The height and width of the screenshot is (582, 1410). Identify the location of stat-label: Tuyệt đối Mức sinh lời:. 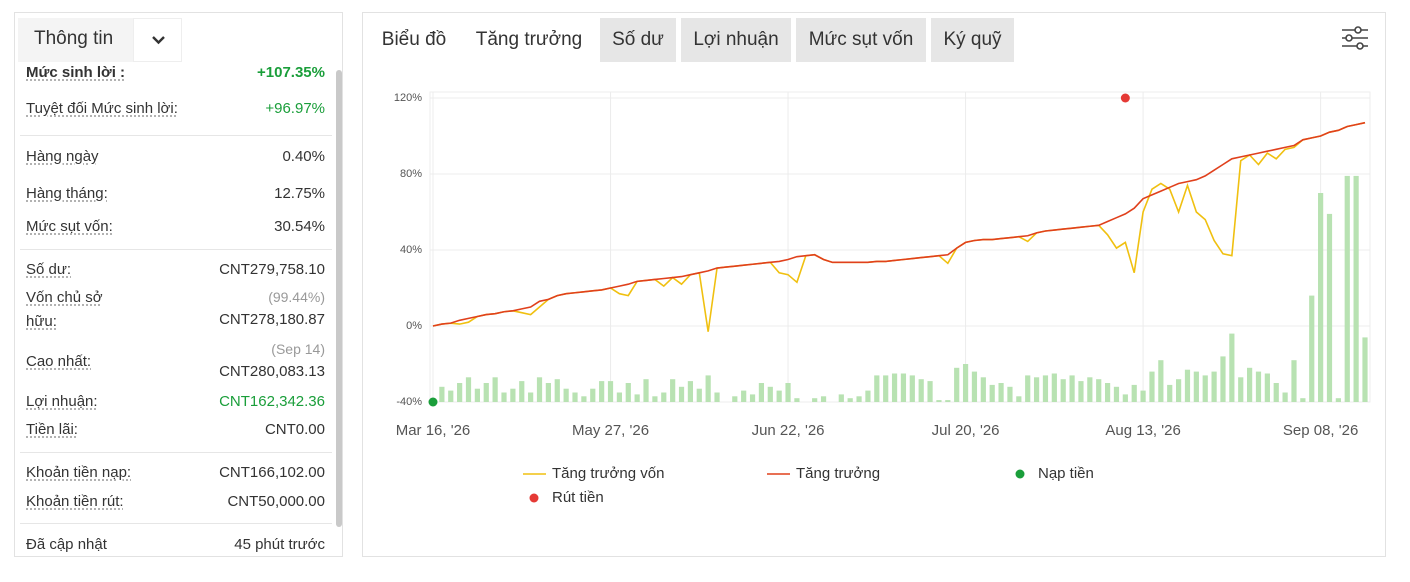
(102, 108).